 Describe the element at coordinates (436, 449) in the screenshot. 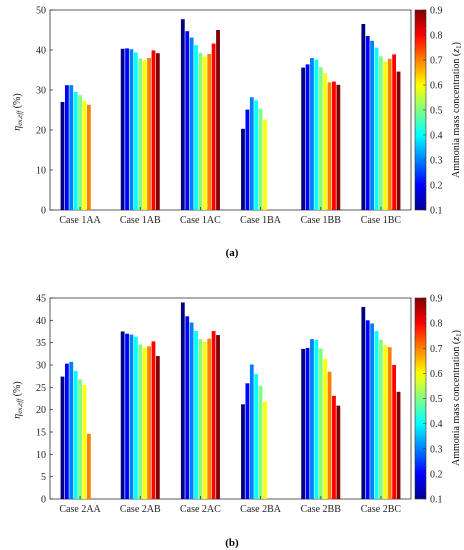

I see `colorbar-tick-label-b-2: 0.3` at that location.